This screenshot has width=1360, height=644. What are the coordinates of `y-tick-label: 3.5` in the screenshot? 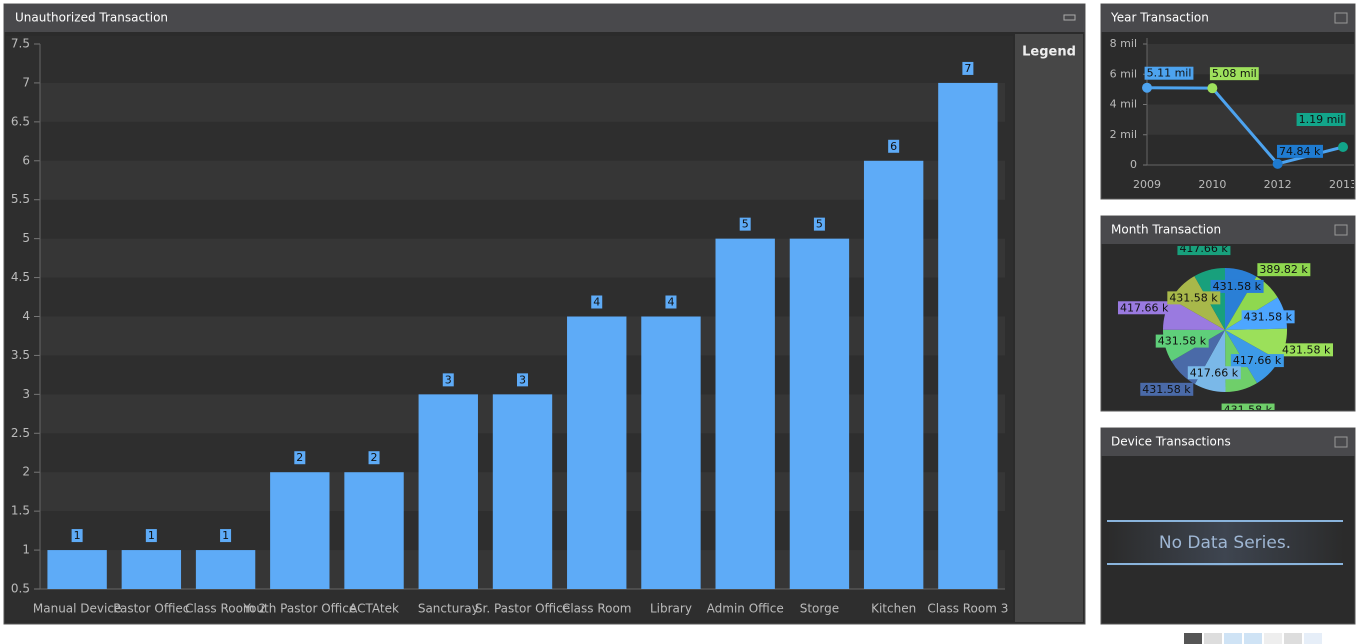 It's located at (20, 355).